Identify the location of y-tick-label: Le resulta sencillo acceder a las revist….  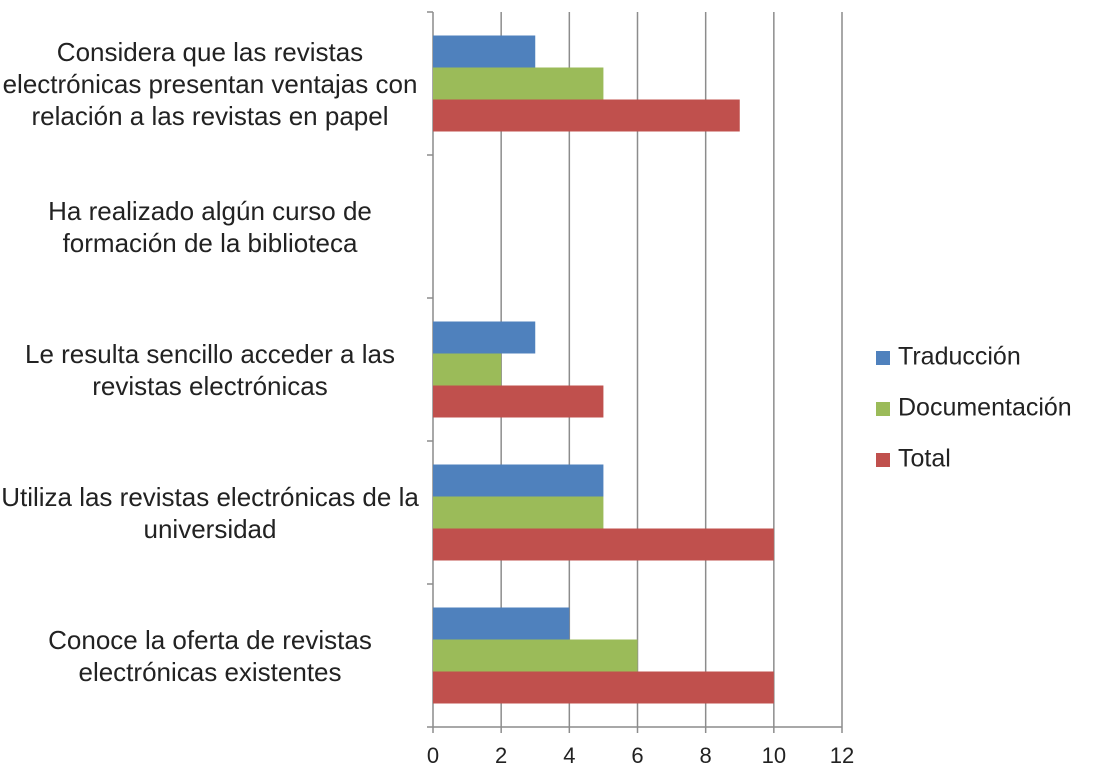
(210, 369).